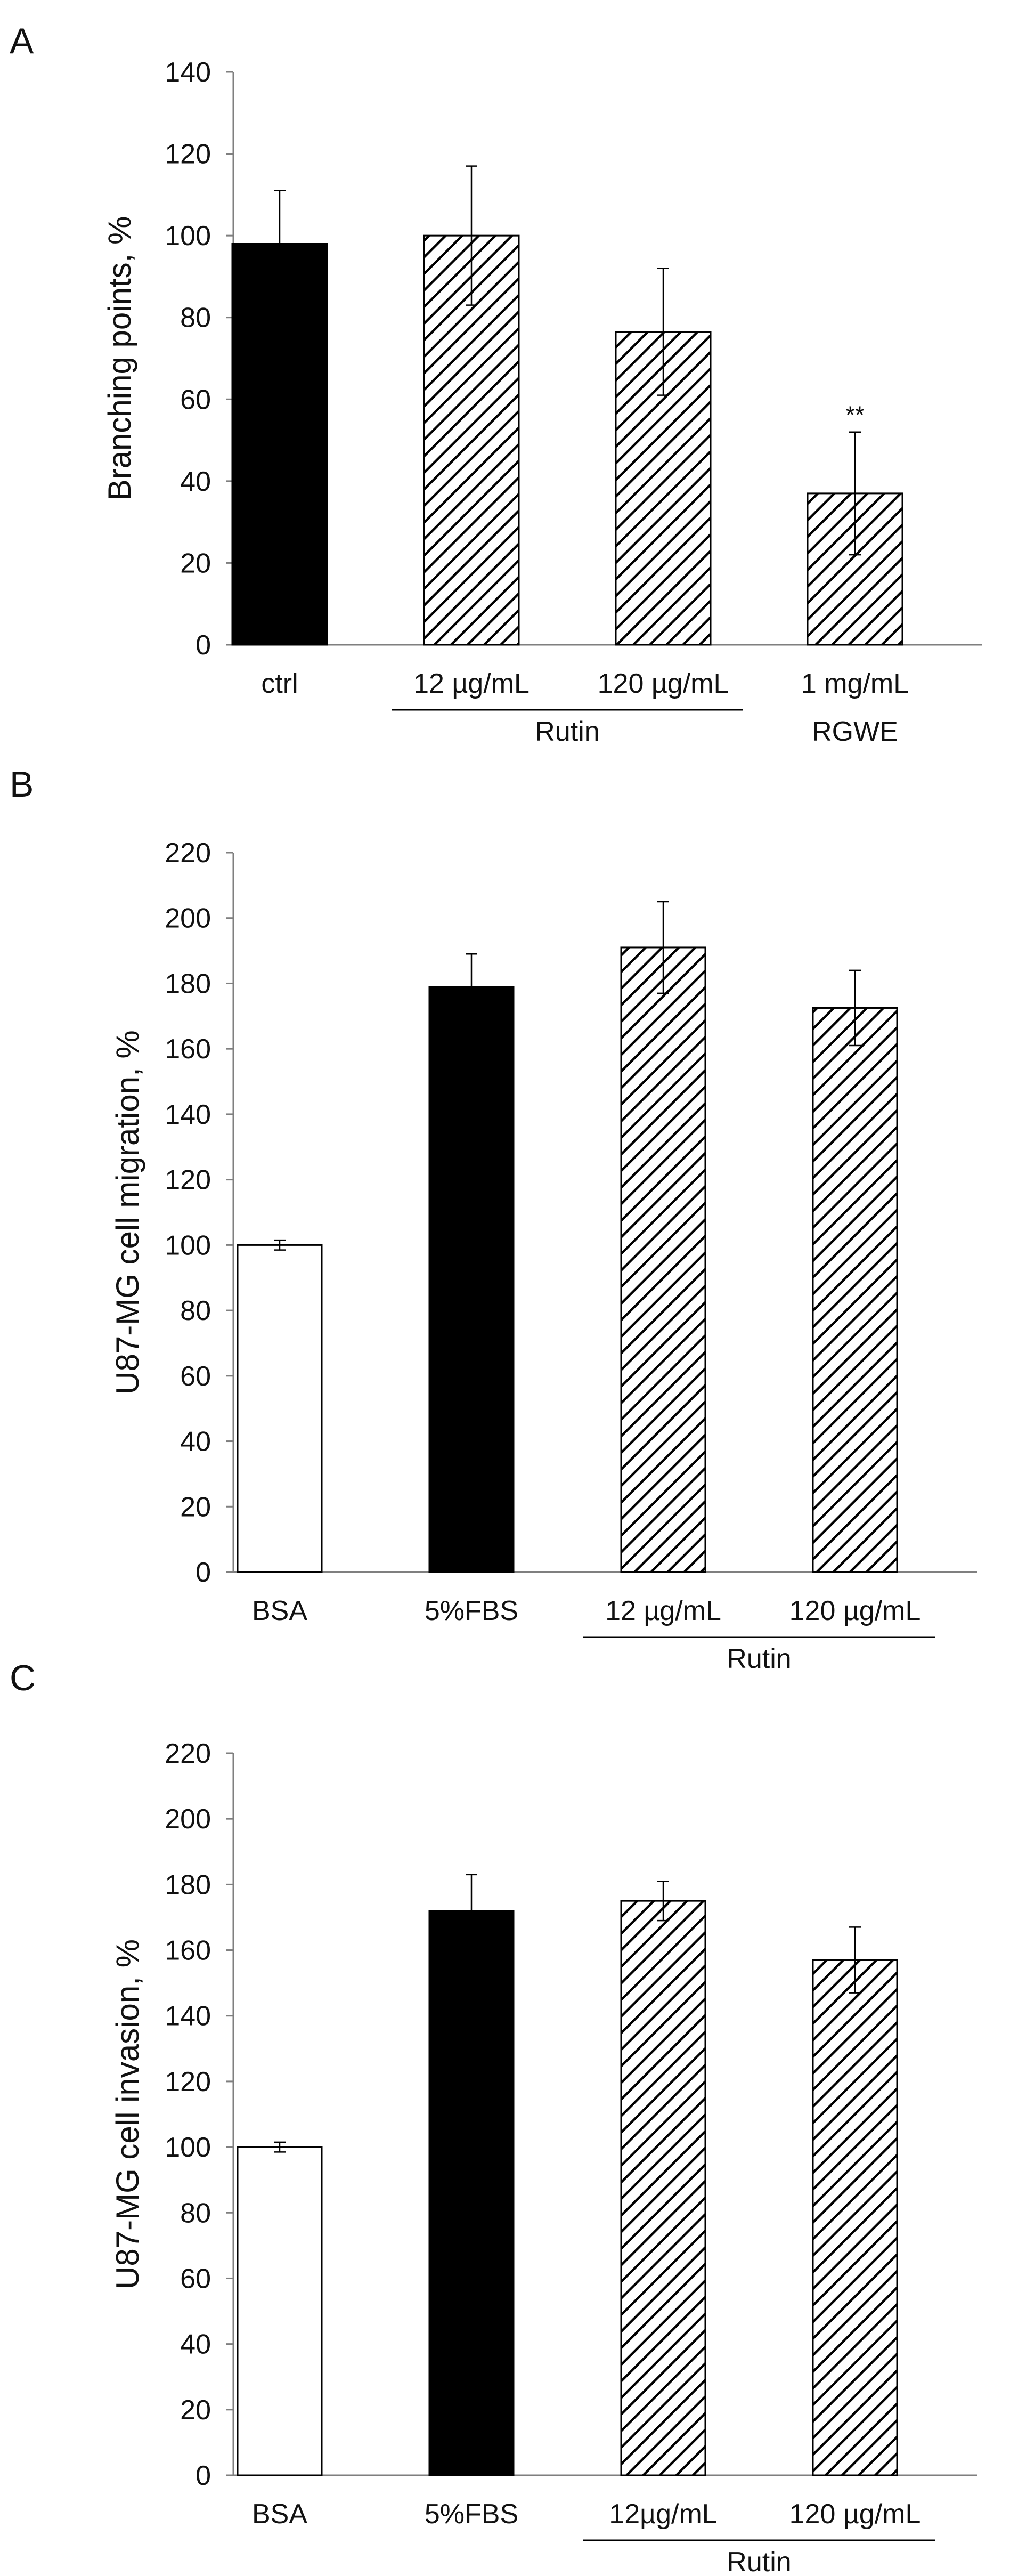 The width and height of the screenshot is (1010, 2576). What do you see at coordinates (22, 785) in the screenshot?
I see `panel-letter: B` at bounding box center [22, 785].